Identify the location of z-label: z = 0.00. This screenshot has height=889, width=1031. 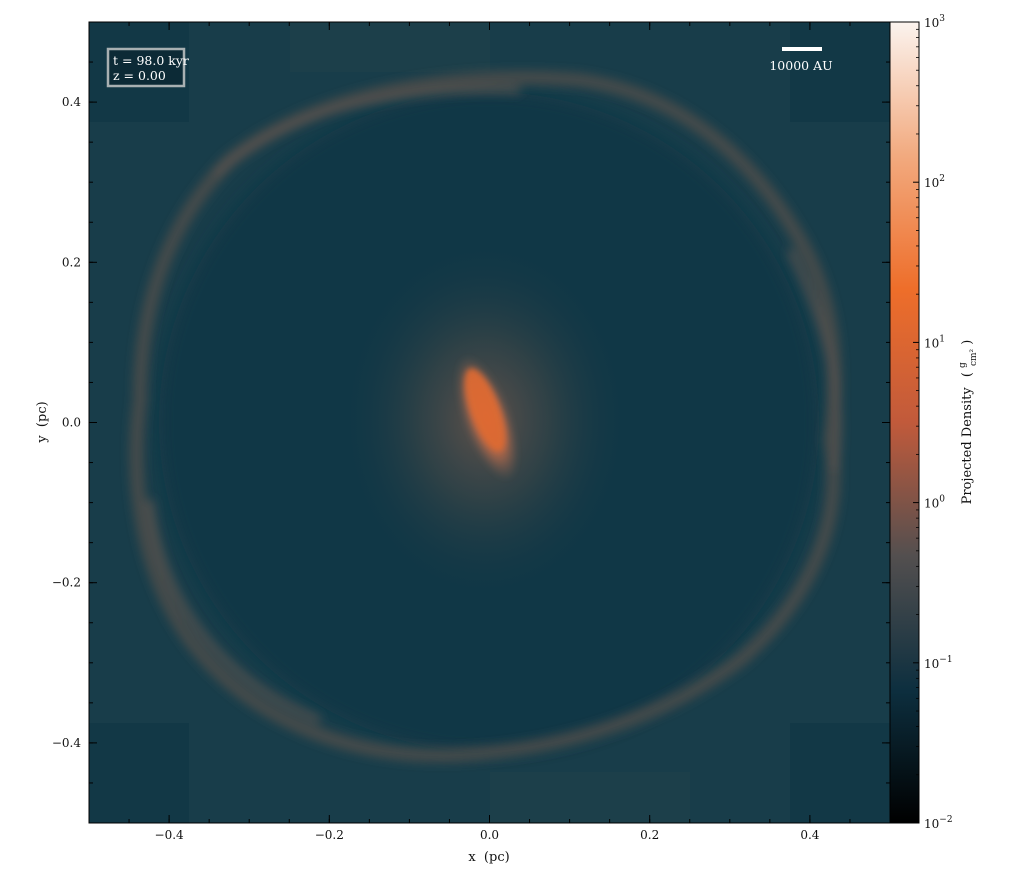
(139, 75).